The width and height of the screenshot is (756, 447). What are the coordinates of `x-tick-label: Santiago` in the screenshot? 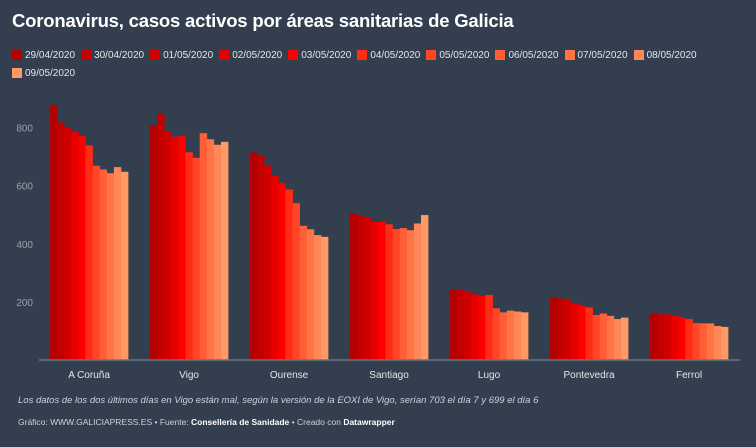 It's located at (389, 375).